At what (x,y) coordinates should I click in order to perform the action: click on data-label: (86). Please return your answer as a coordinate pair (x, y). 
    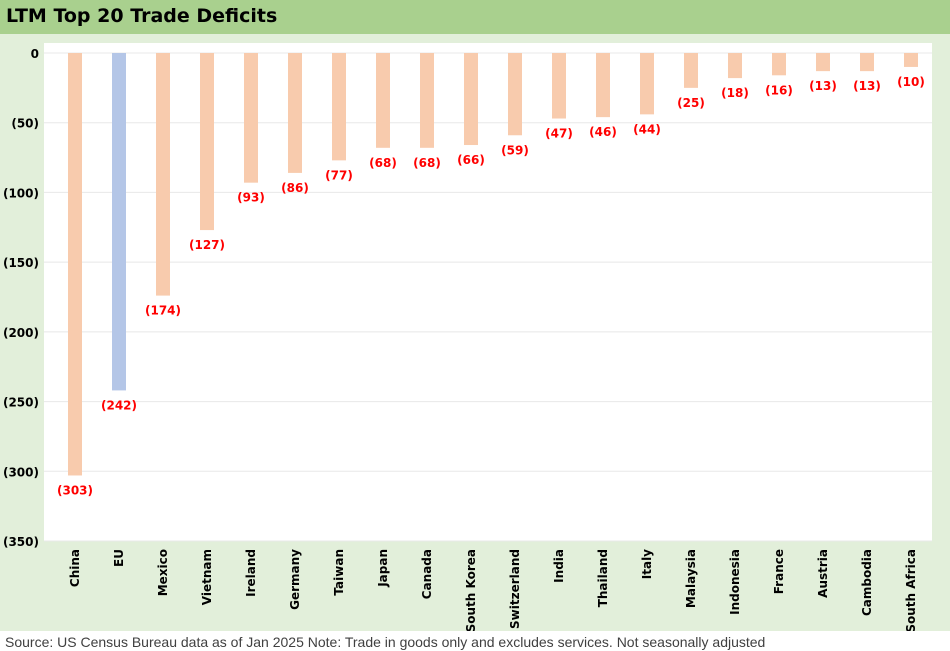
    Looking at the image, I should click on (295, 188).